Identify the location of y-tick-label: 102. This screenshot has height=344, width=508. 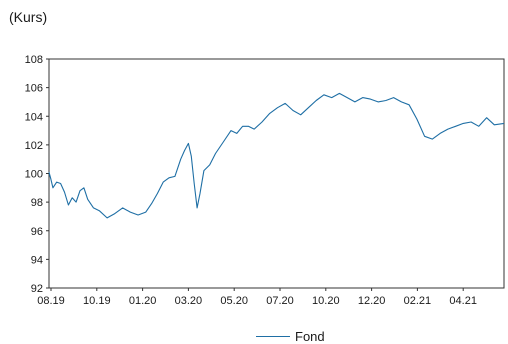
(34, 146).